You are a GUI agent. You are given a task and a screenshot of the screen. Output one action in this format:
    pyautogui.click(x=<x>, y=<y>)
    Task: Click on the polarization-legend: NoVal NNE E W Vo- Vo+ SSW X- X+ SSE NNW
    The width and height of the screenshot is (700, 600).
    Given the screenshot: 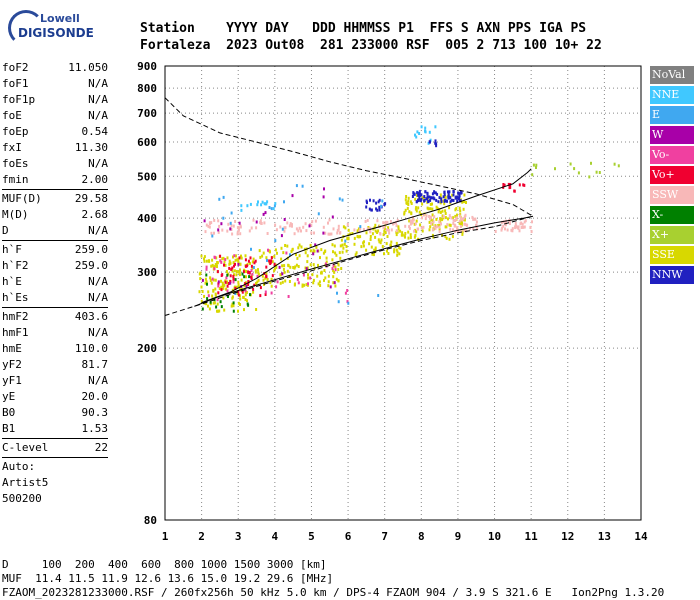 What is the action you would take?
    pyautogui.click(x=672, y=176)
    